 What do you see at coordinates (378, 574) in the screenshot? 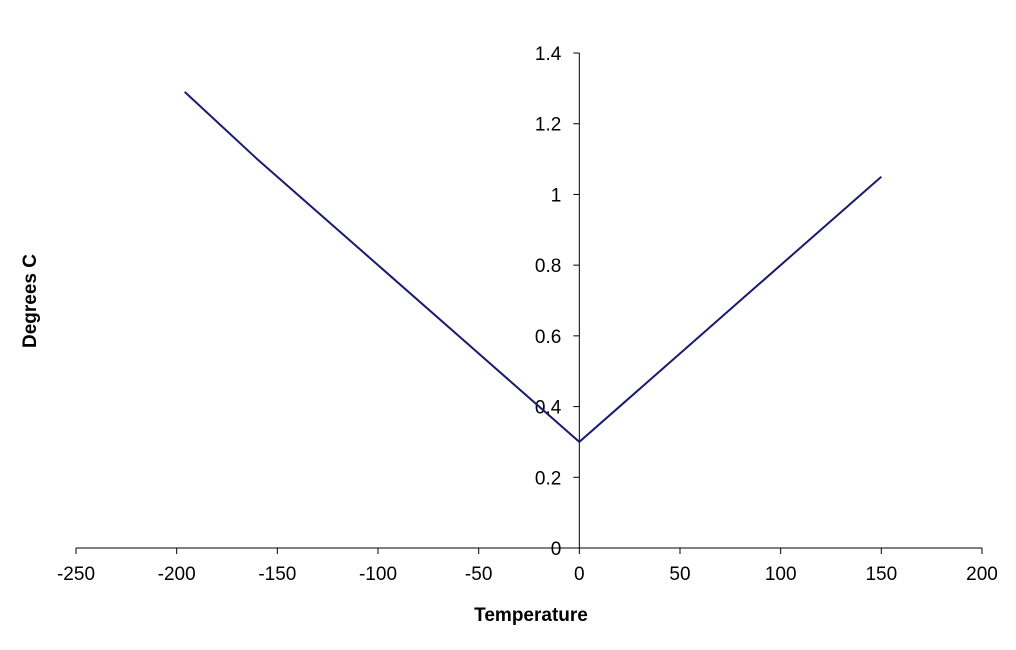
I see `x-tick-label: -100` at bounding box center [378, 574].